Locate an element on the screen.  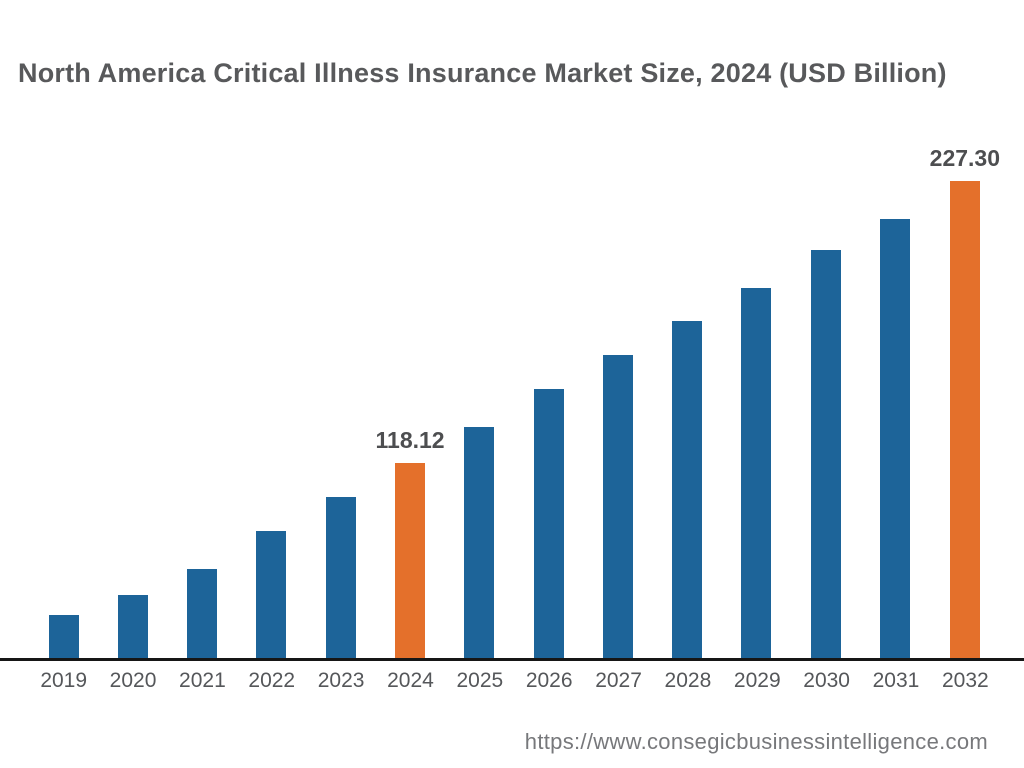
x-tick-label: 2029 is located at coordinates (757, 680).